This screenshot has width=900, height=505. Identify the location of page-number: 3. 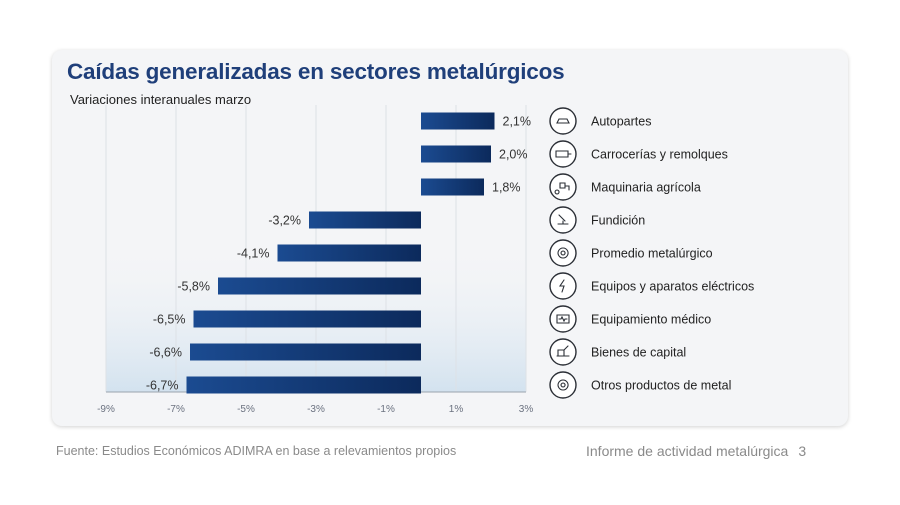
(802, 451).